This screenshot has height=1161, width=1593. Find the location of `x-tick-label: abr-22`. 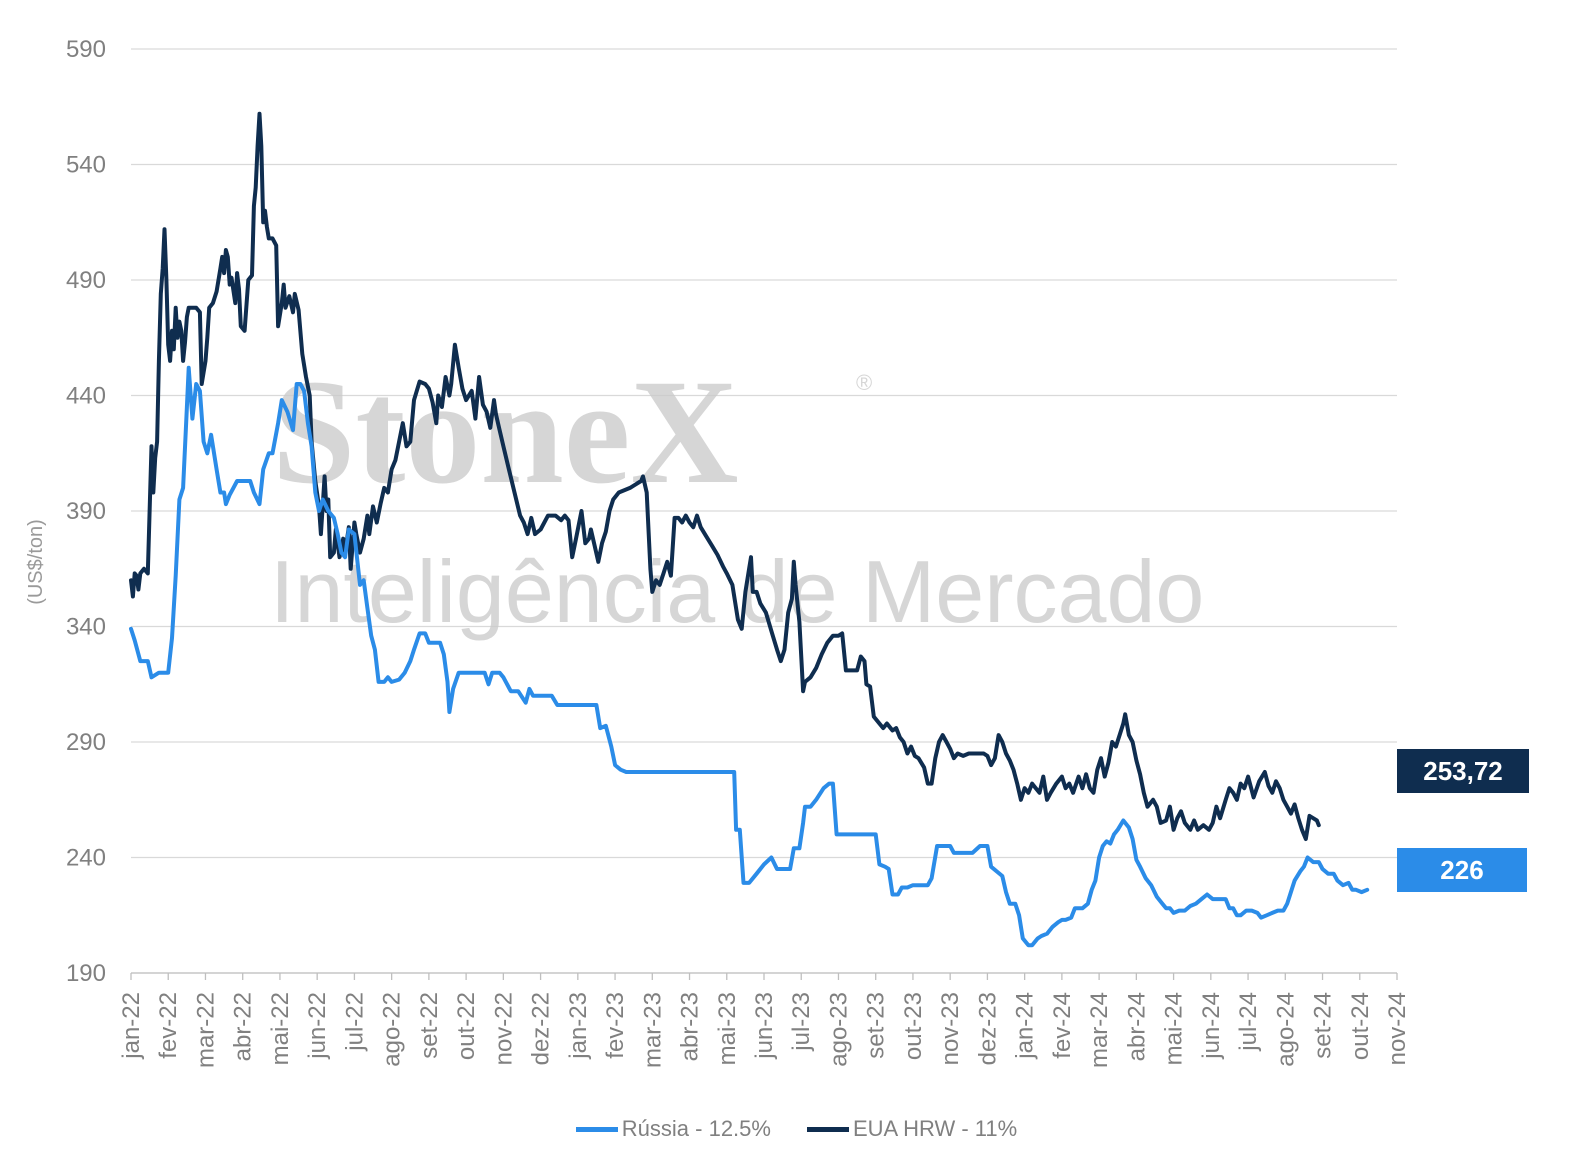

x-tick-label: abr-22 is located at coordinates (243, 1026).